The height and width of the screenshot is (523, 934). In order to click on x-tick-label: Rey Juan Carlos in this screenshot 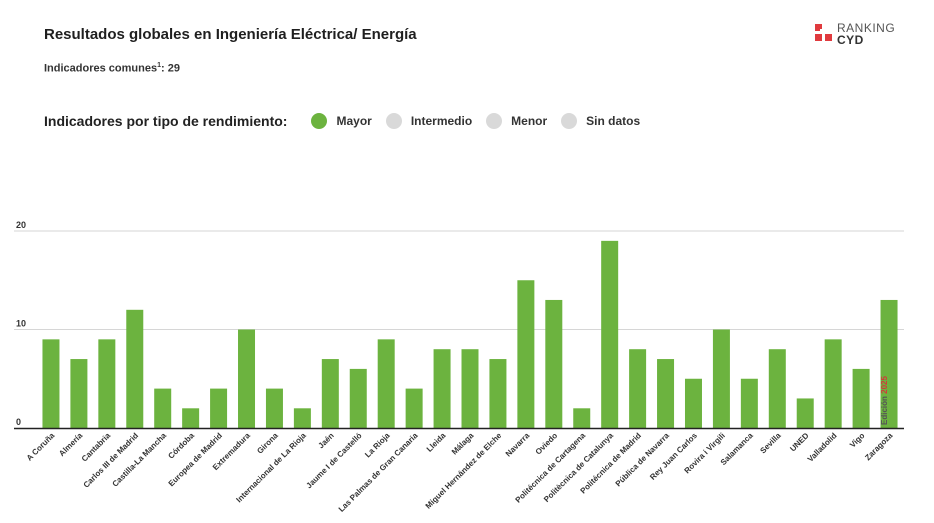, I will do `click(673, 456)`.